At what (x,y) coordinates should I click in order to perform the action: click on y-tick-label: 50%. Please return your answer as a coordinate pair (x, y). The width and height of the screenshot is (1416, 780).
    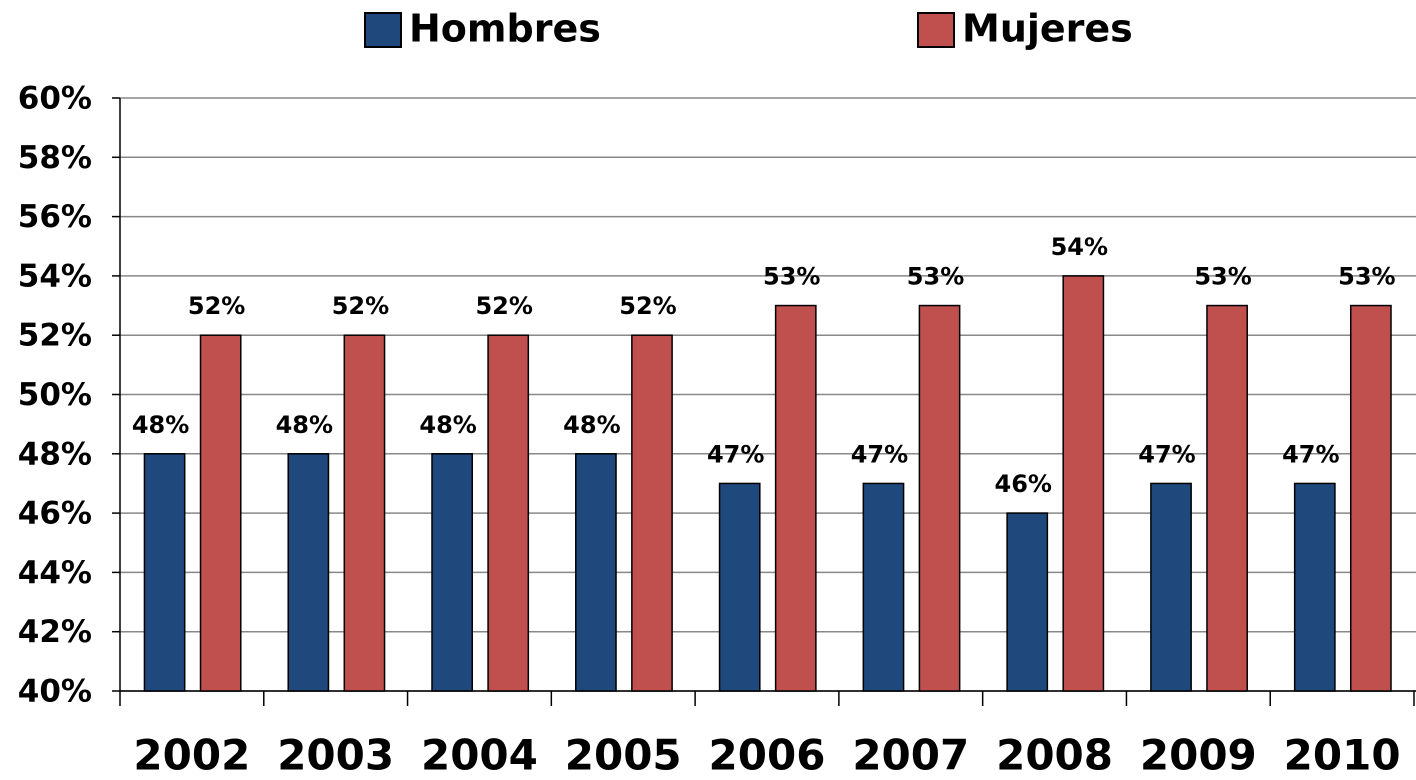
    Looking at the image, I should click on (55, 395).